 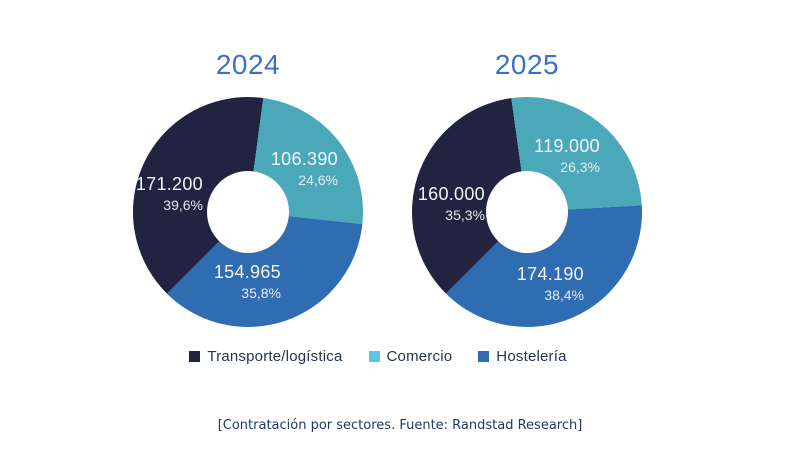 I want to click on transporte-swatch-icon, so click(x=195, y=356).